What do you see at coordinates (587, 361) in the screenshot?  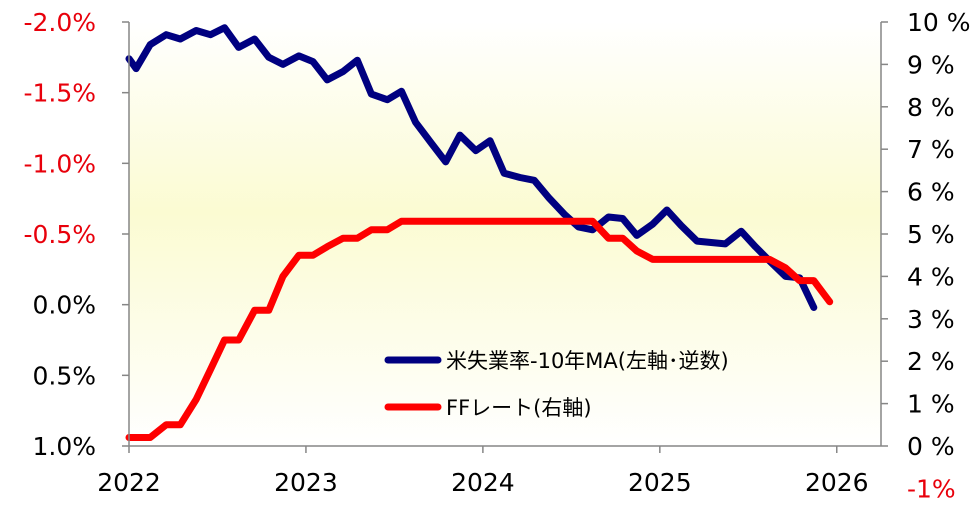 I see `legend-label-unemployment: 米失業率-10年MA(左軸･逆数)` at bounding box center [587, 361].